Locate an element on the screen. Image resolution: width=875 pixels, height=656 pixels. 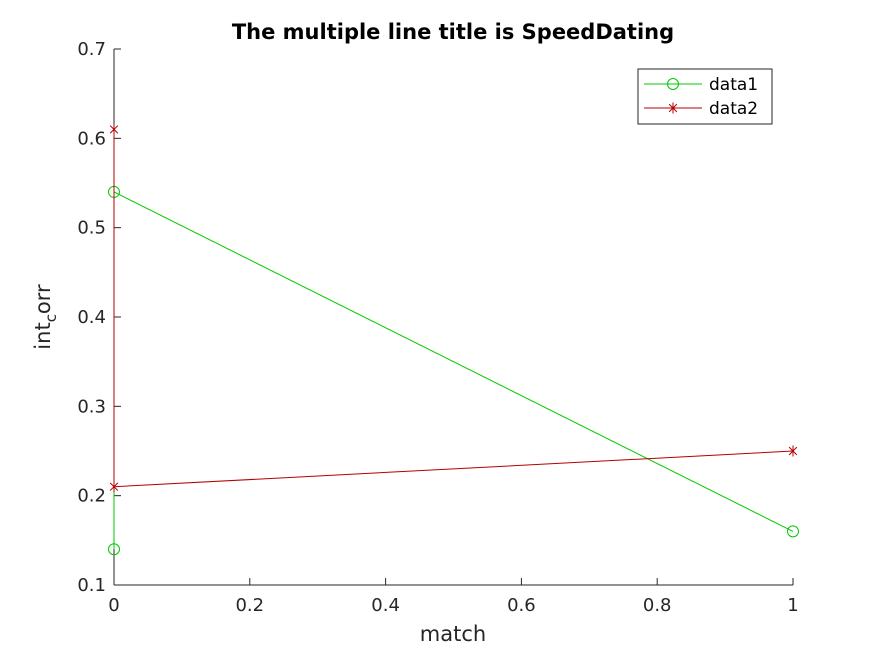
y-ticks: 0.1 0.2 0.3 0.4 0.5 0.6 0.7 is located at coordinates (99, 317).